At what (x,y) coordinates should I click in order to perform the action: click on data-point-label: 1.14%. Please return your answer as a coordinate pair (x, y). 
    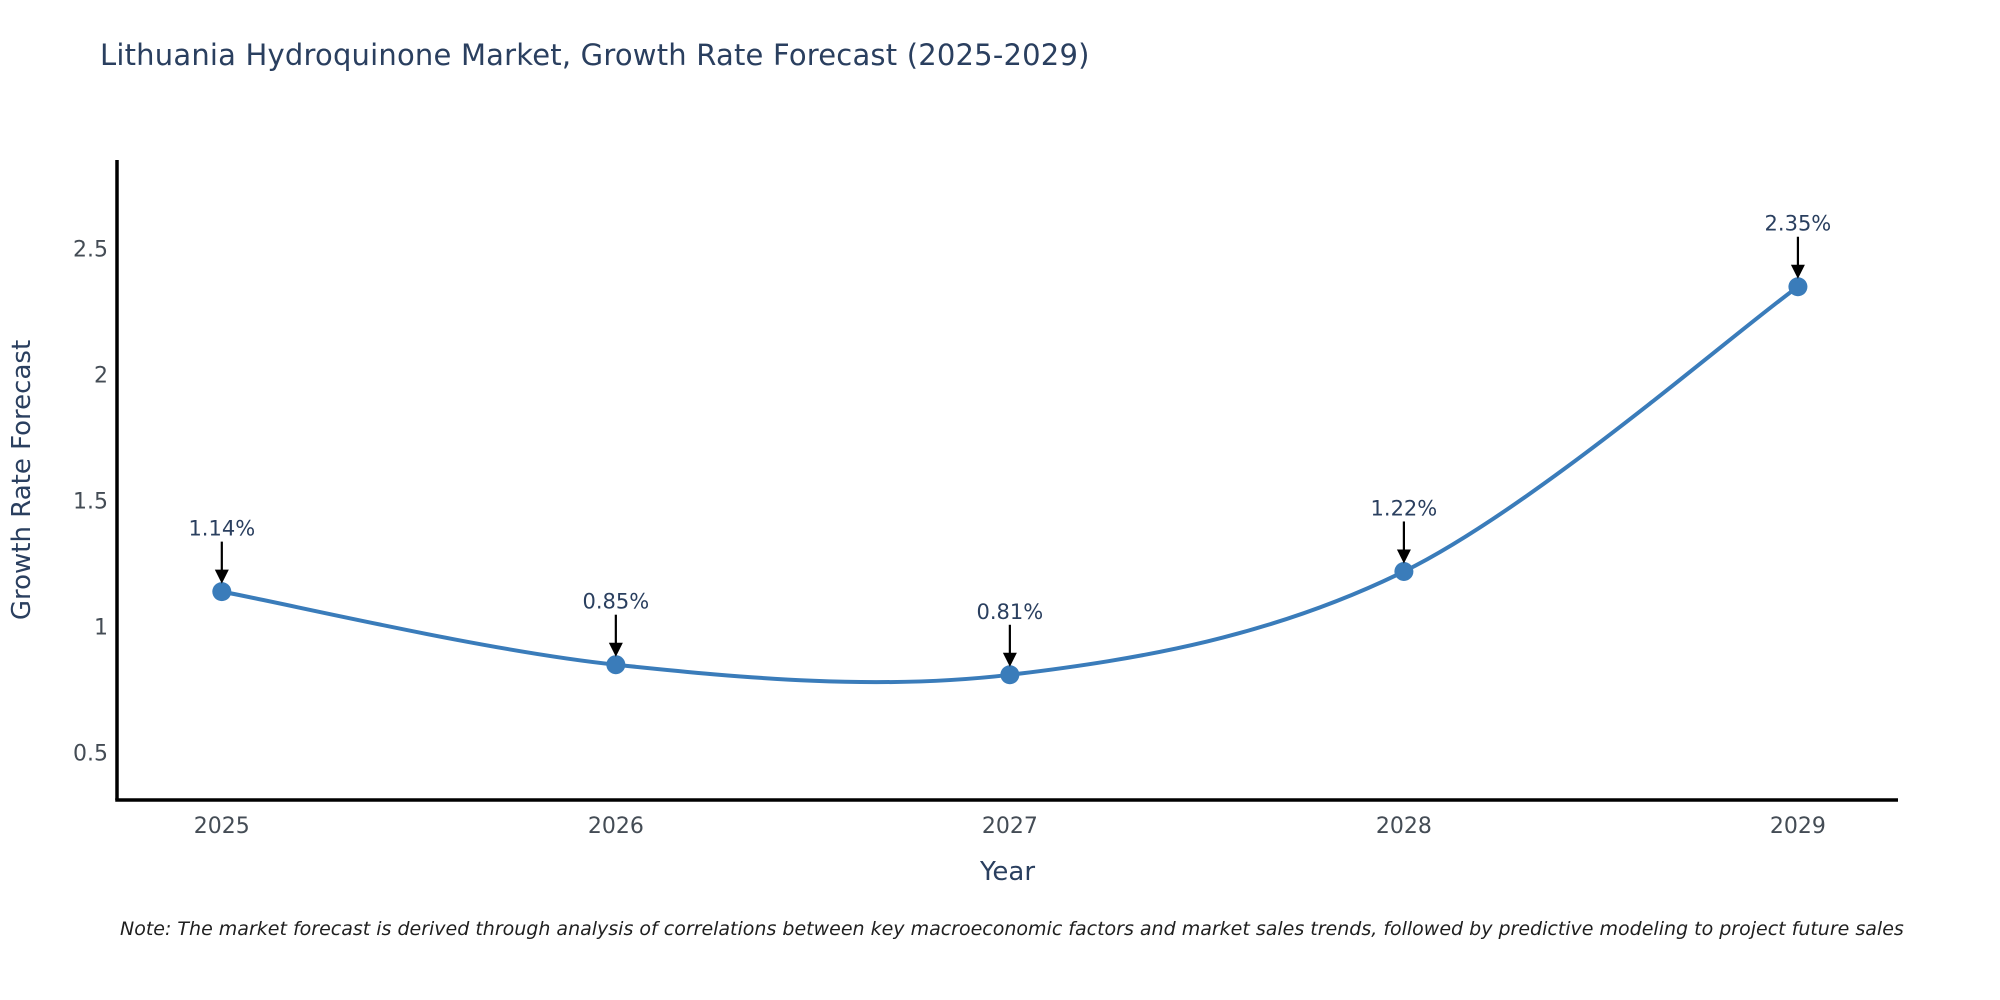
    Looking at the image, I should click on (221, 529).